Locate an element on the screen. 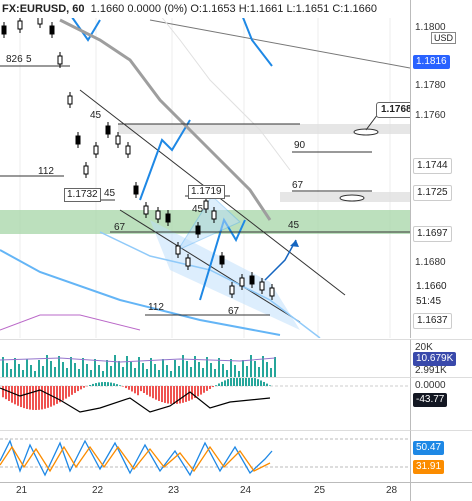 The height and width of the screenshot is (501, 472). price-label-1660: 1.1660 is located at coordinates (431, 287).